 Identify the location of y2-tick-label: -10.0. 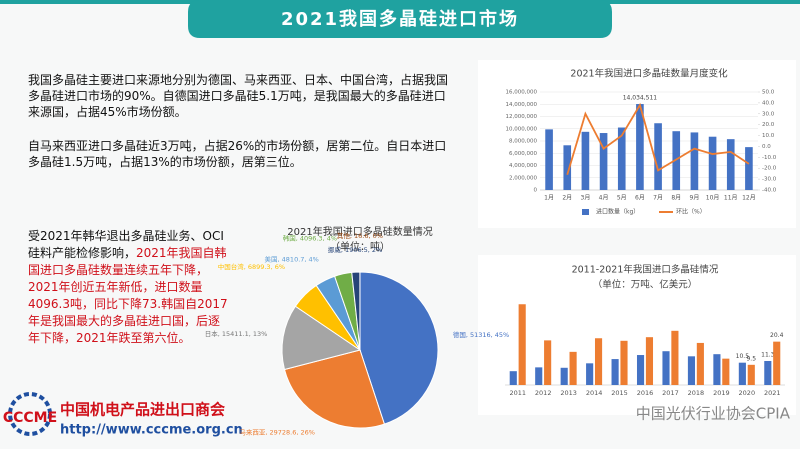
(769, 158).